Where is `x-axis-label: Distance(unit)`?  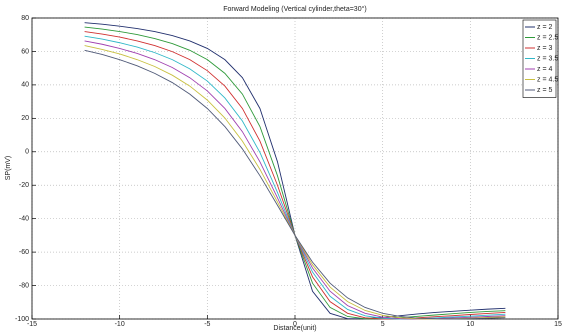
x-axis-label: Distance(unit) is located at coordinates (294, 328).